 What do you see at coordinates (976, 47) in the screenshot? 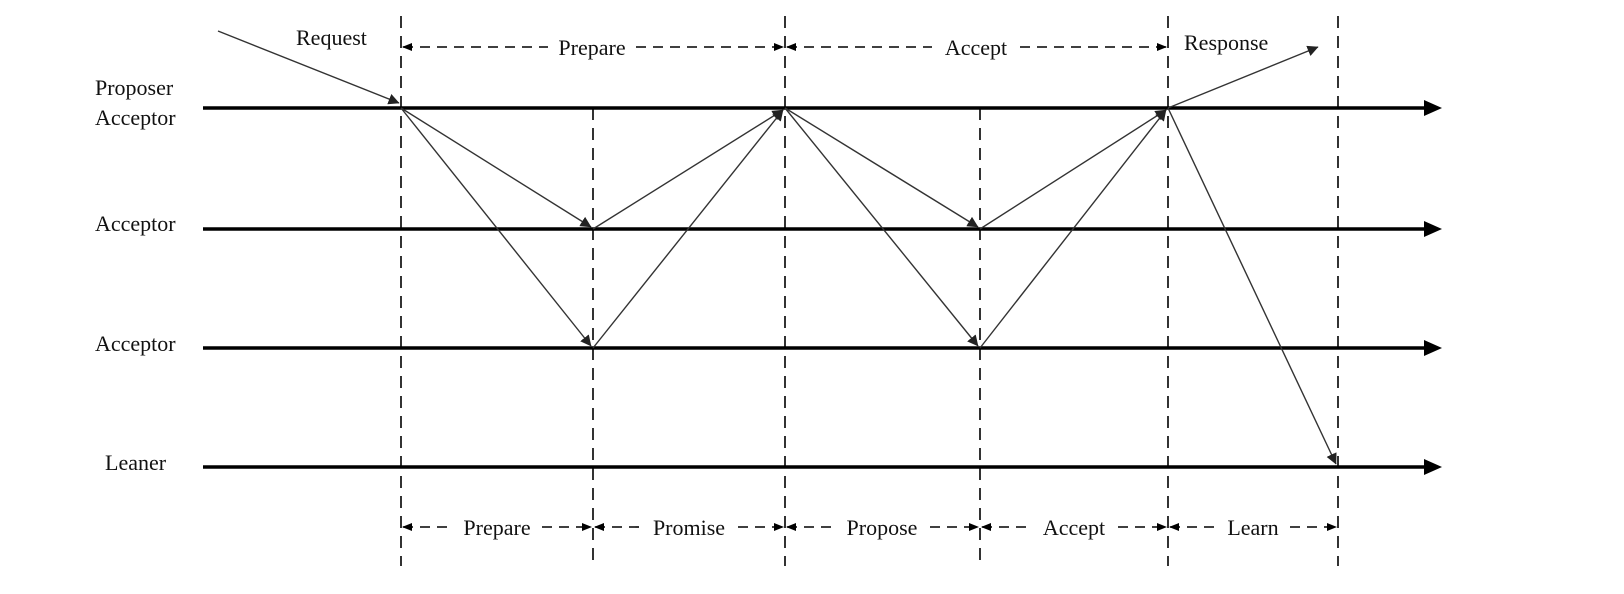
I see `top-phase-accept-label: Accept` at bounding box center [976, 47].